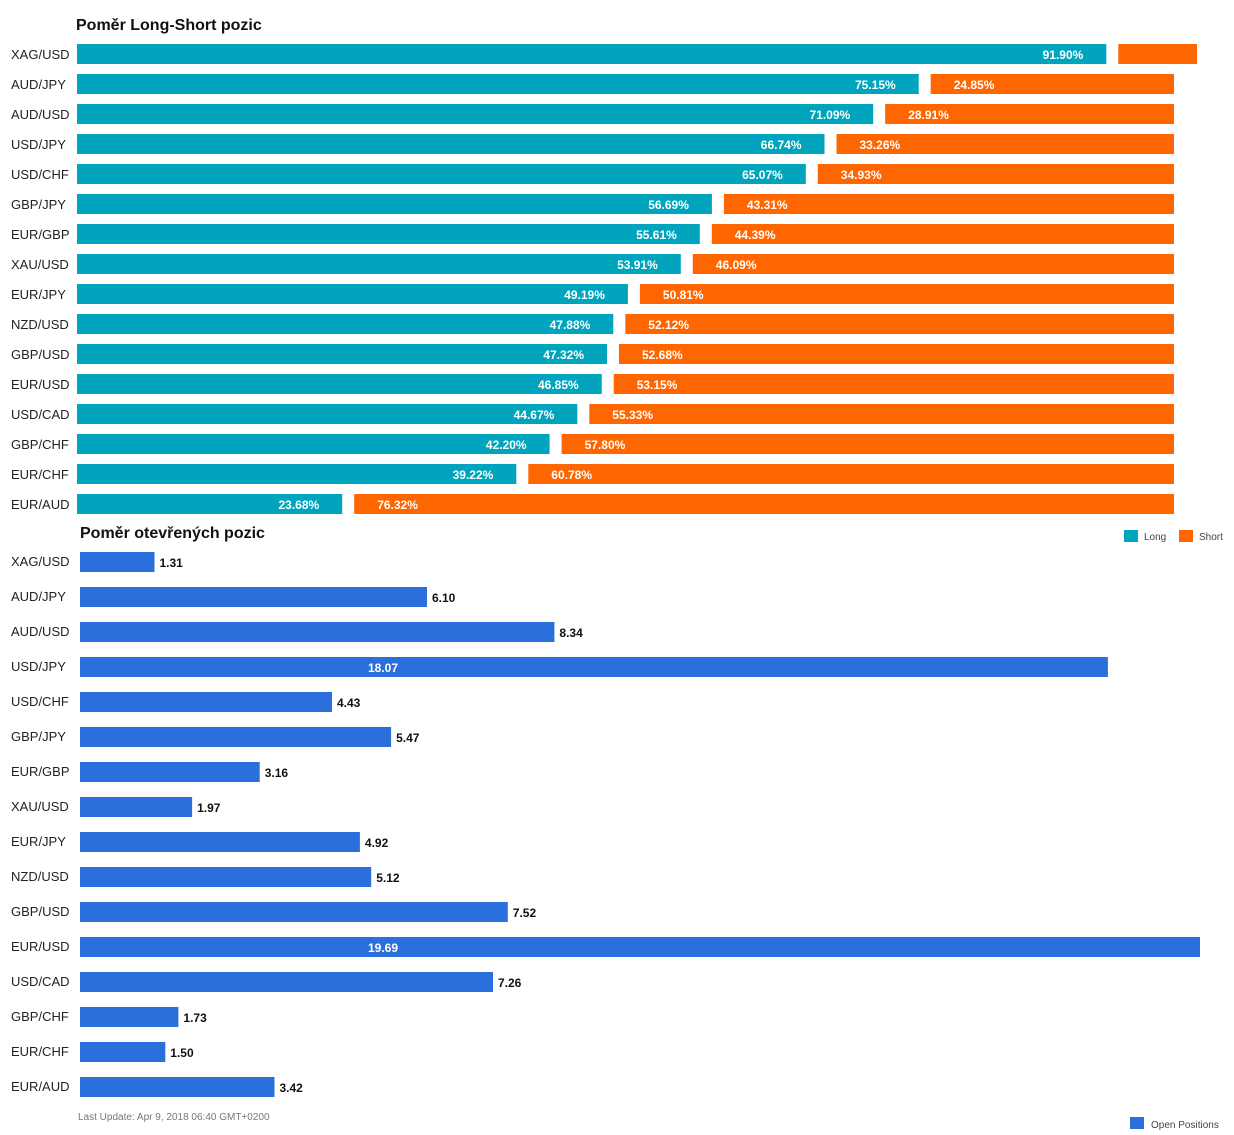  What do you see at coordinates (40, 1016) in the screenshot?
I see `op-category-label: GBP/CHF` at bounding box center [40, 1016].